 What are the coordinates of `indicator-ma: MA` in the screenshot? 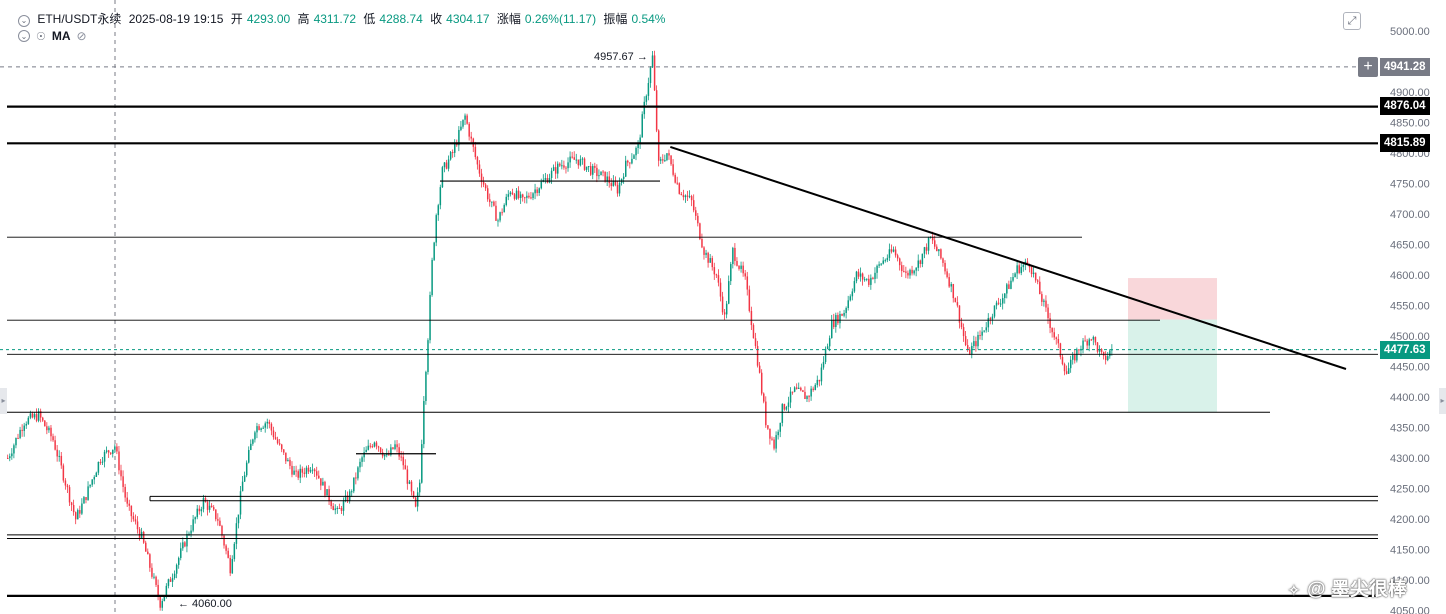 It's located at (61, 36).